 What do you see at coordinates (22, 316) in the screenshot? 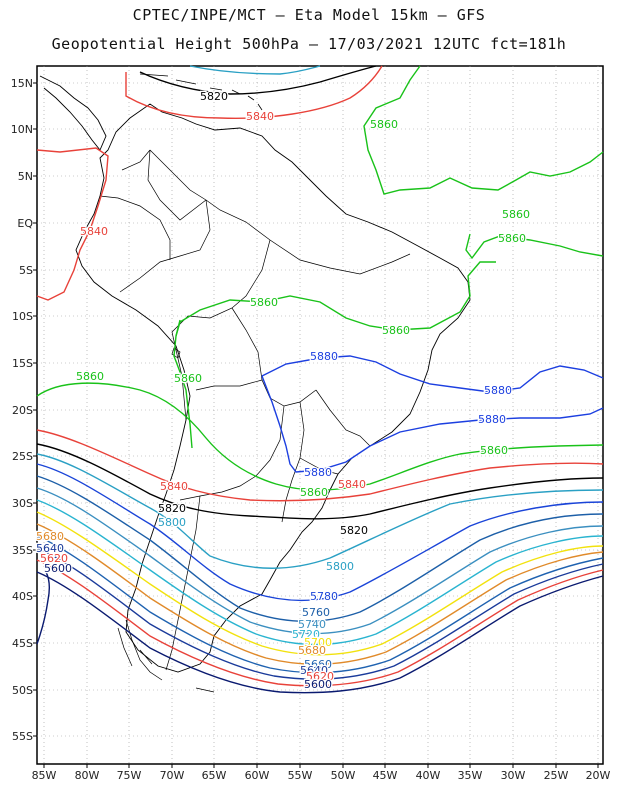
I see `lat-tick-label: 10S` at bounding box center [22, 316].